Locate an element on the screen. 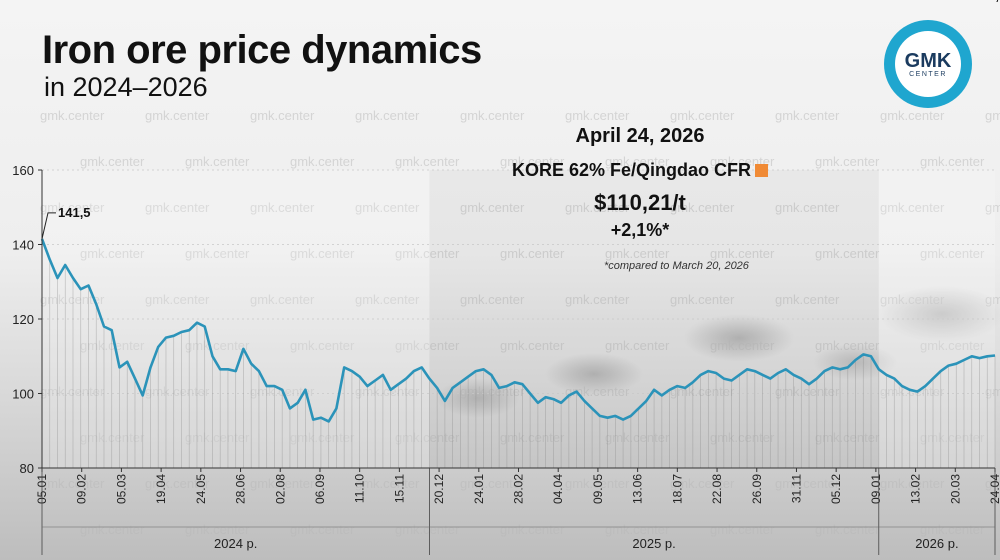 This screenshot has height=560, width=1000. info-price: $110,21/t is located at coordinates (640, 202).